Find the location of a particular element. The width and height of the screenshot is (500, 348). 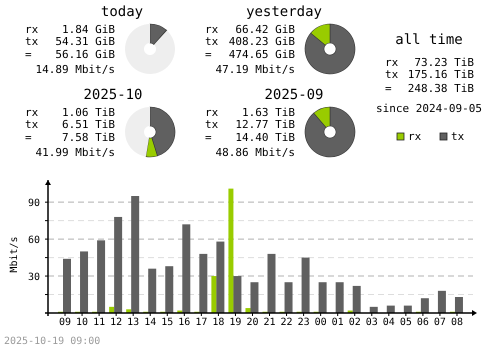

text: = 474.65 GiB is located at coordinates (250, 54).